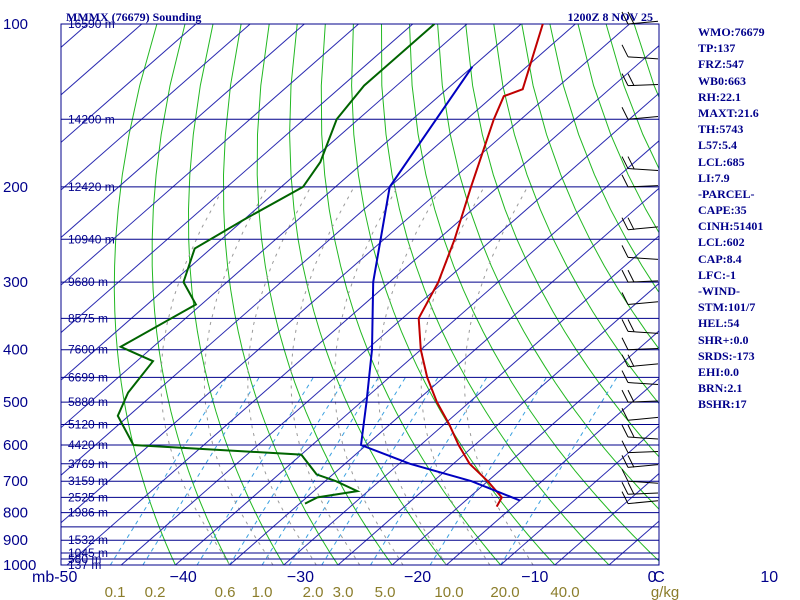 The height and width of the screenshot is (600, 800). I want to click on mixing-ratio-tick-label: 1.0, so click(262, 592).